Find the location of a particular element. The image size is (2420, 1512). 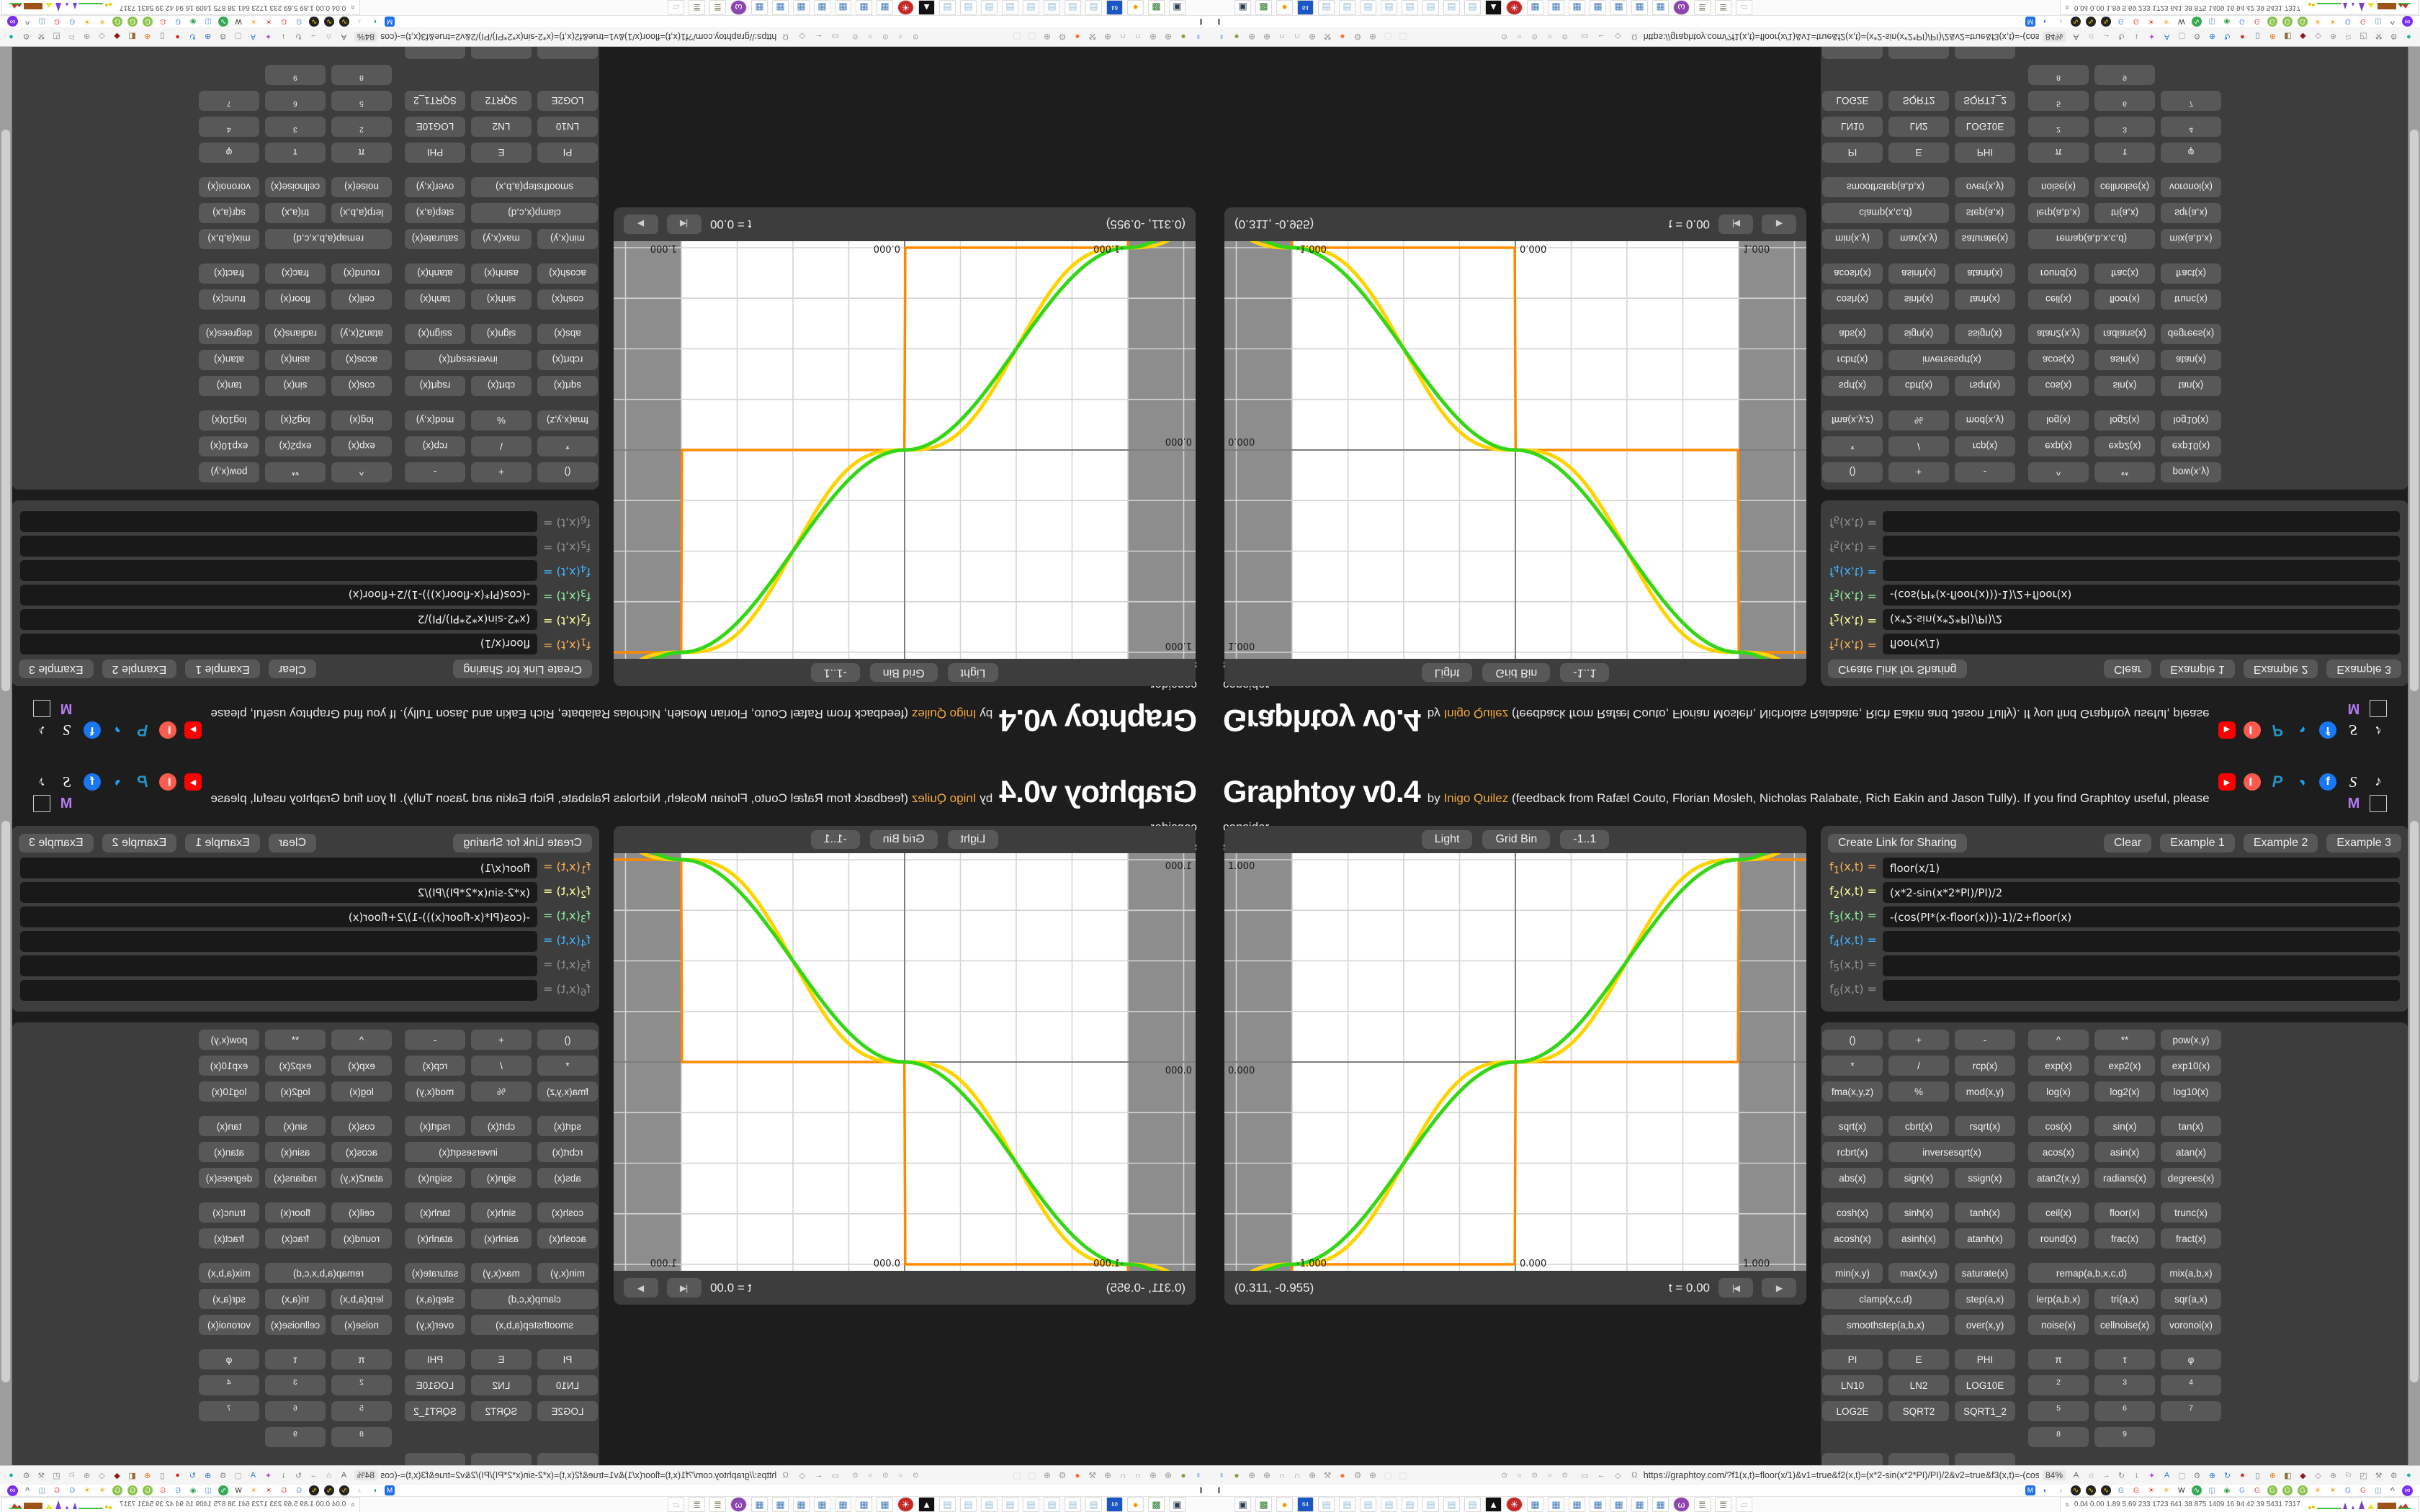

keypad-button: cbrt(x) is located at coordinates (501, 386).